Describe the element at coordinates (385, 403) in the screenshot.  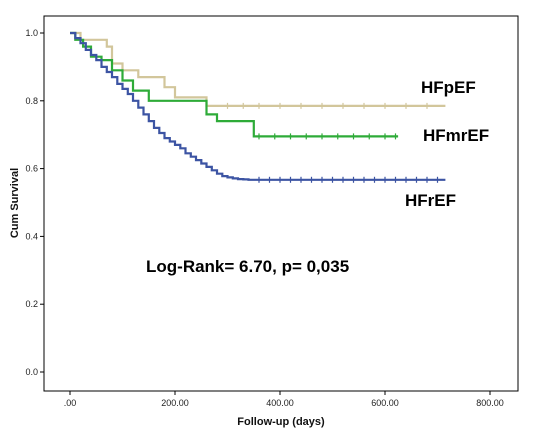
I see `x-tick-label: 600.00` at that location.